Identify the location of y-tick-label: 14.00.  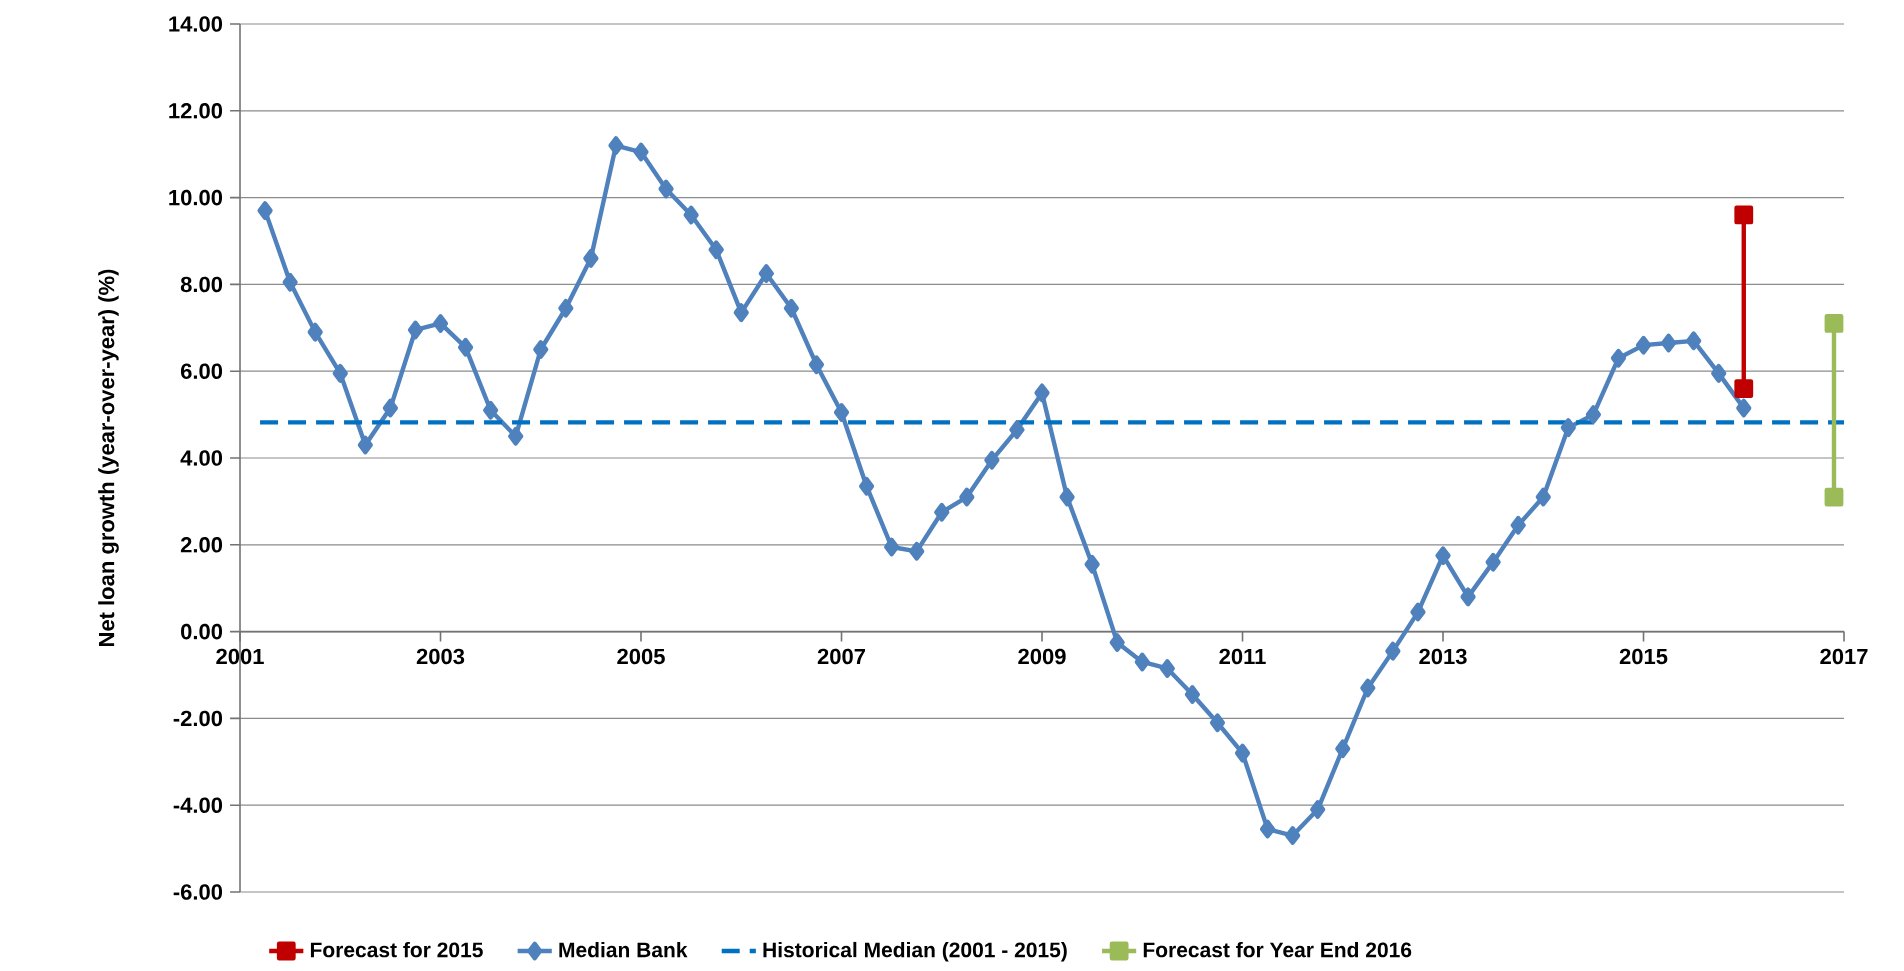
(196, 24).